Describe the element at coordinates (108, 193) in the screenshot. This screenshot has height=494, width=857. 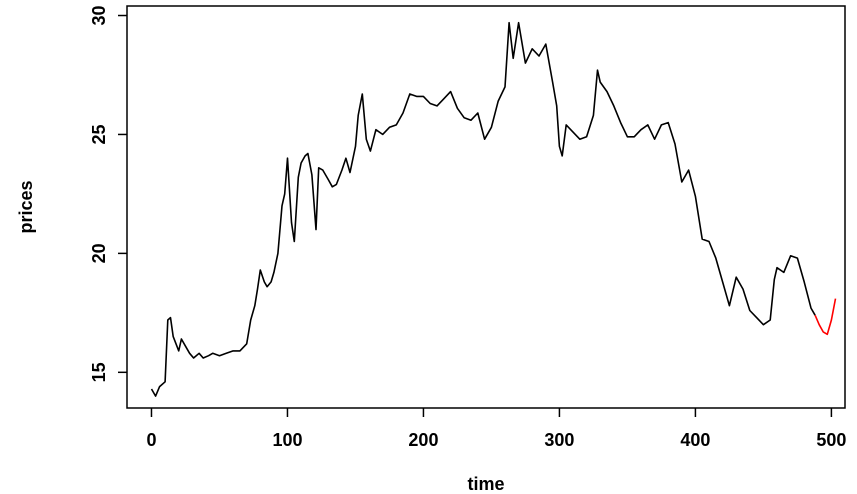
I see `y-axis: 15 20 25 30` at that location.